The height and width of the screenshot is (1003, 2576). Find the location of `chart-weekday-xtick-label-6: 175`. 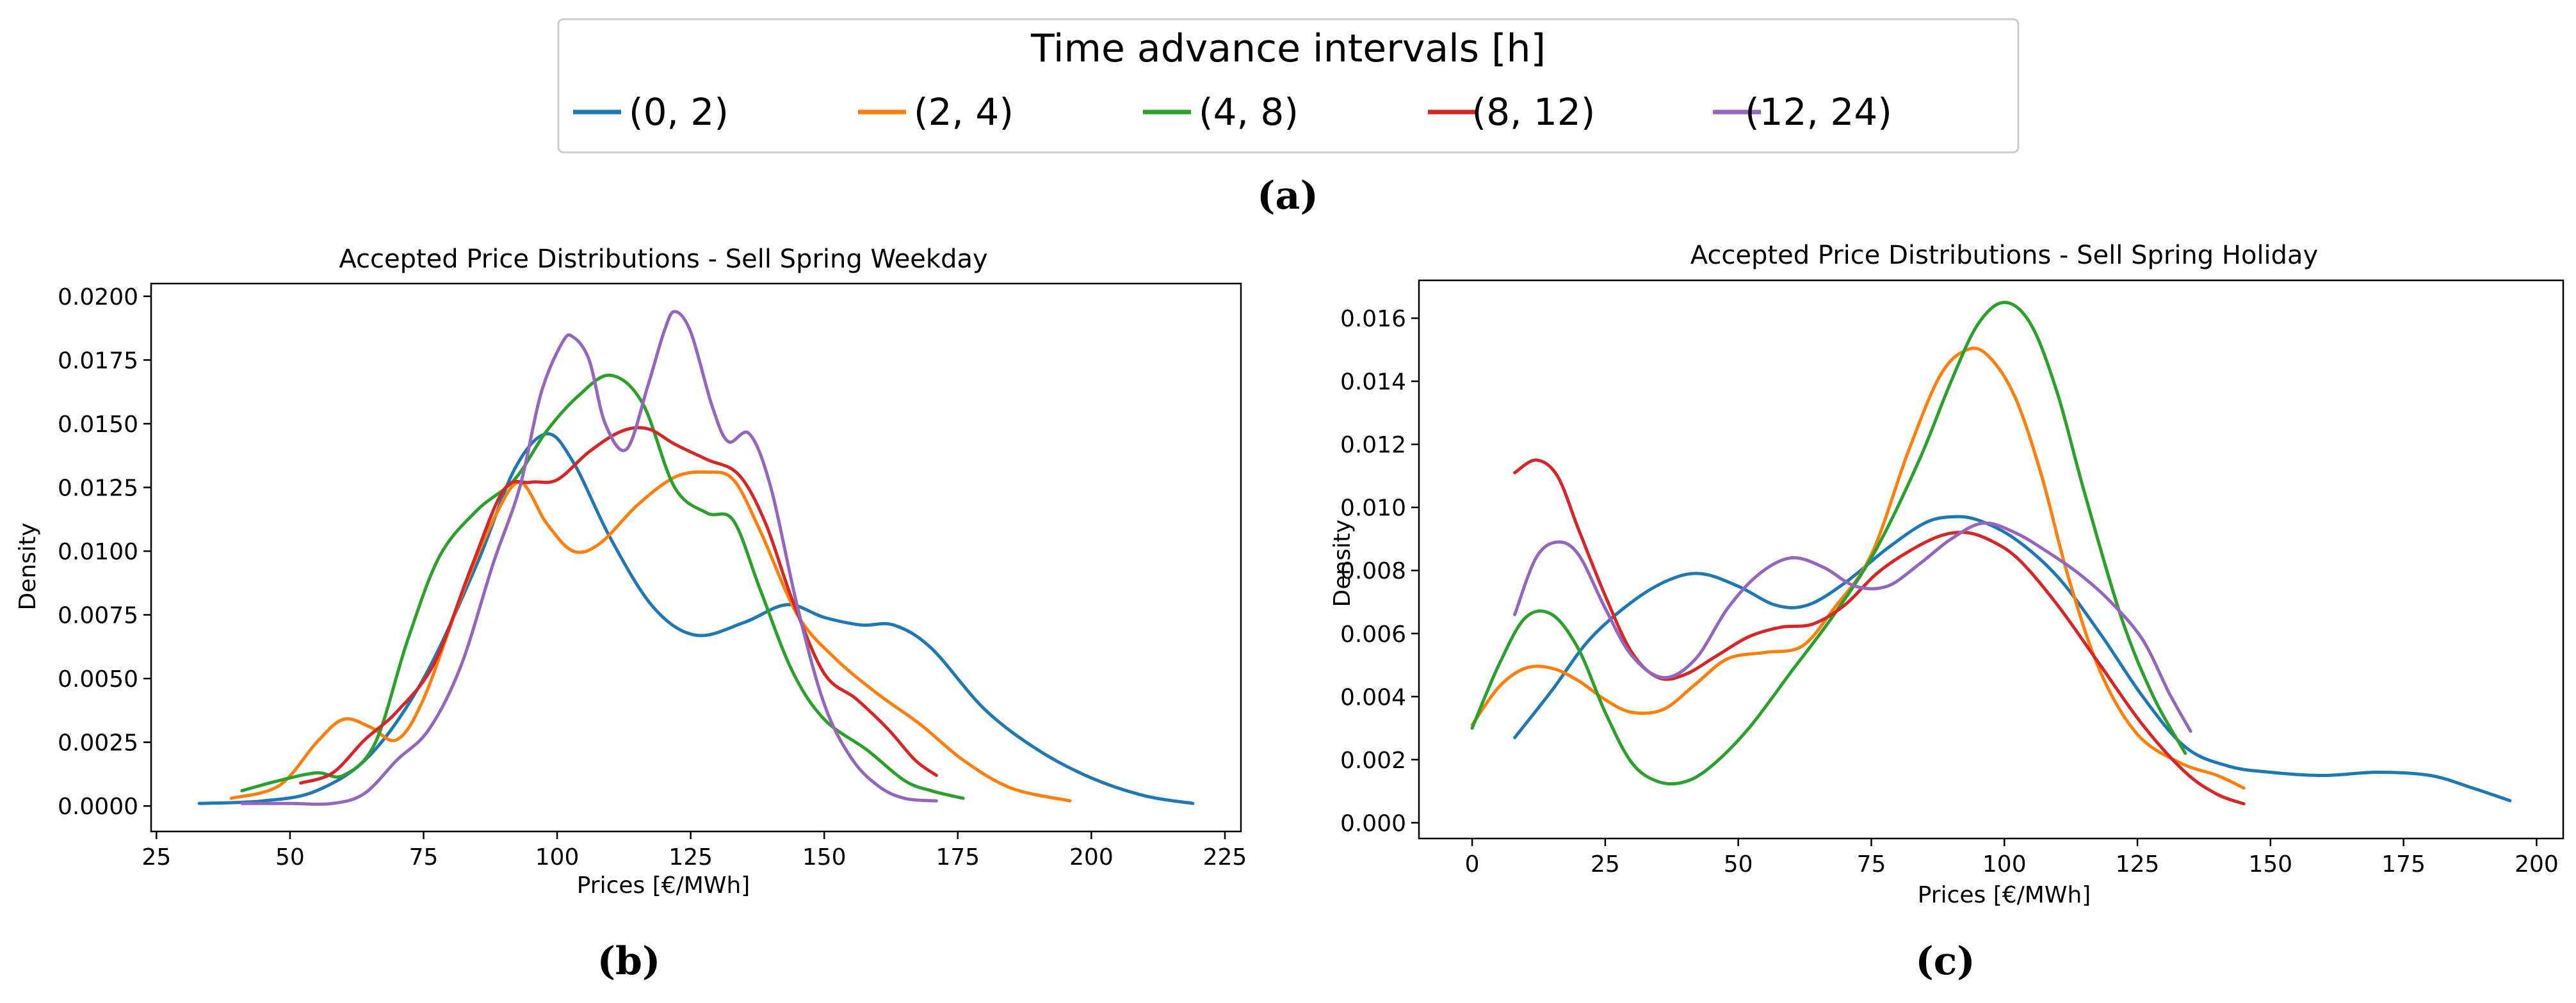

chart-weekday-xtick-label-6: 175 is located at coordinates (958, 857).